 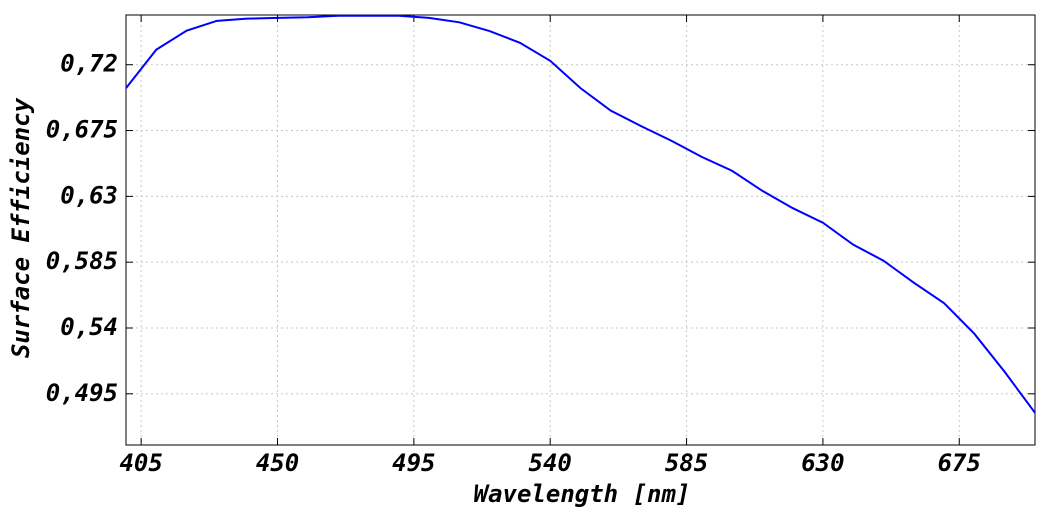 I want to click on y-tick-label: 0,495, so click(x=82, y=393).